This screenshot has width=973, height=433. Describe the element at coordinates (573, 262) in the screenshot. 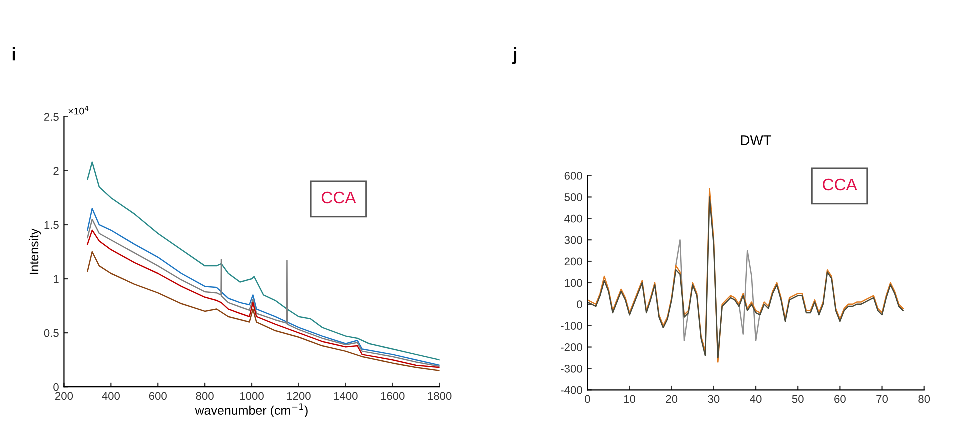

I see `y-tick-label: 200` at that location.